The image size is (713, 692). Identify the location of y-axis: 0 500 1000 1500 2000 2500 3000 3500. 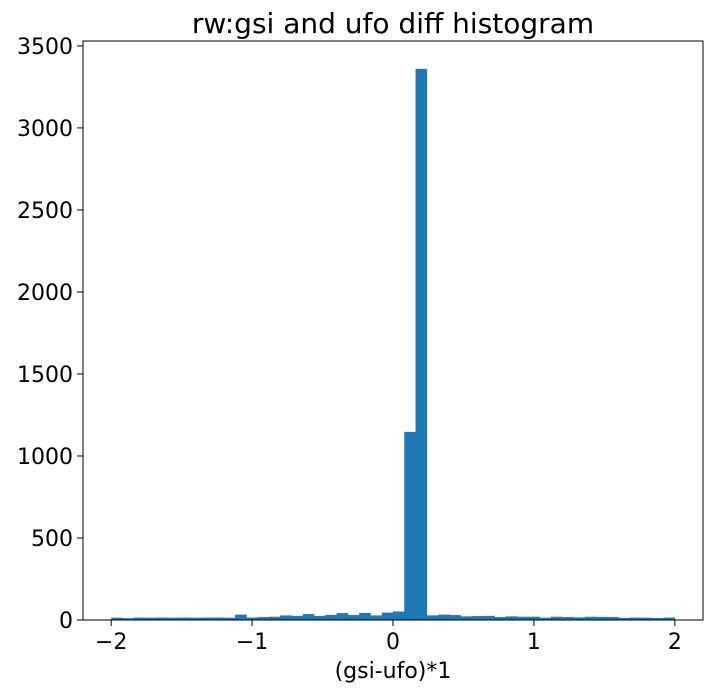
(50, 334).